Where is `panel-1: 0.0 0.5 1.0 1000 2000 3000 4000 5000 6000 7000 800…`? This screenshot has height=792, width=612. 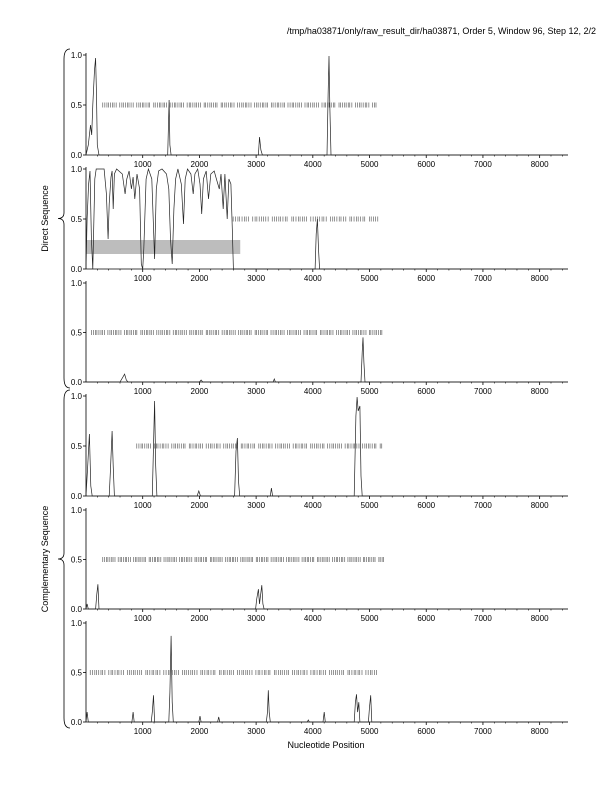 panel-1: 0.0 0.5 1.0 1000 2000 3000 4000 5000 6000 7000 800… is located at coordinates (319, 110).